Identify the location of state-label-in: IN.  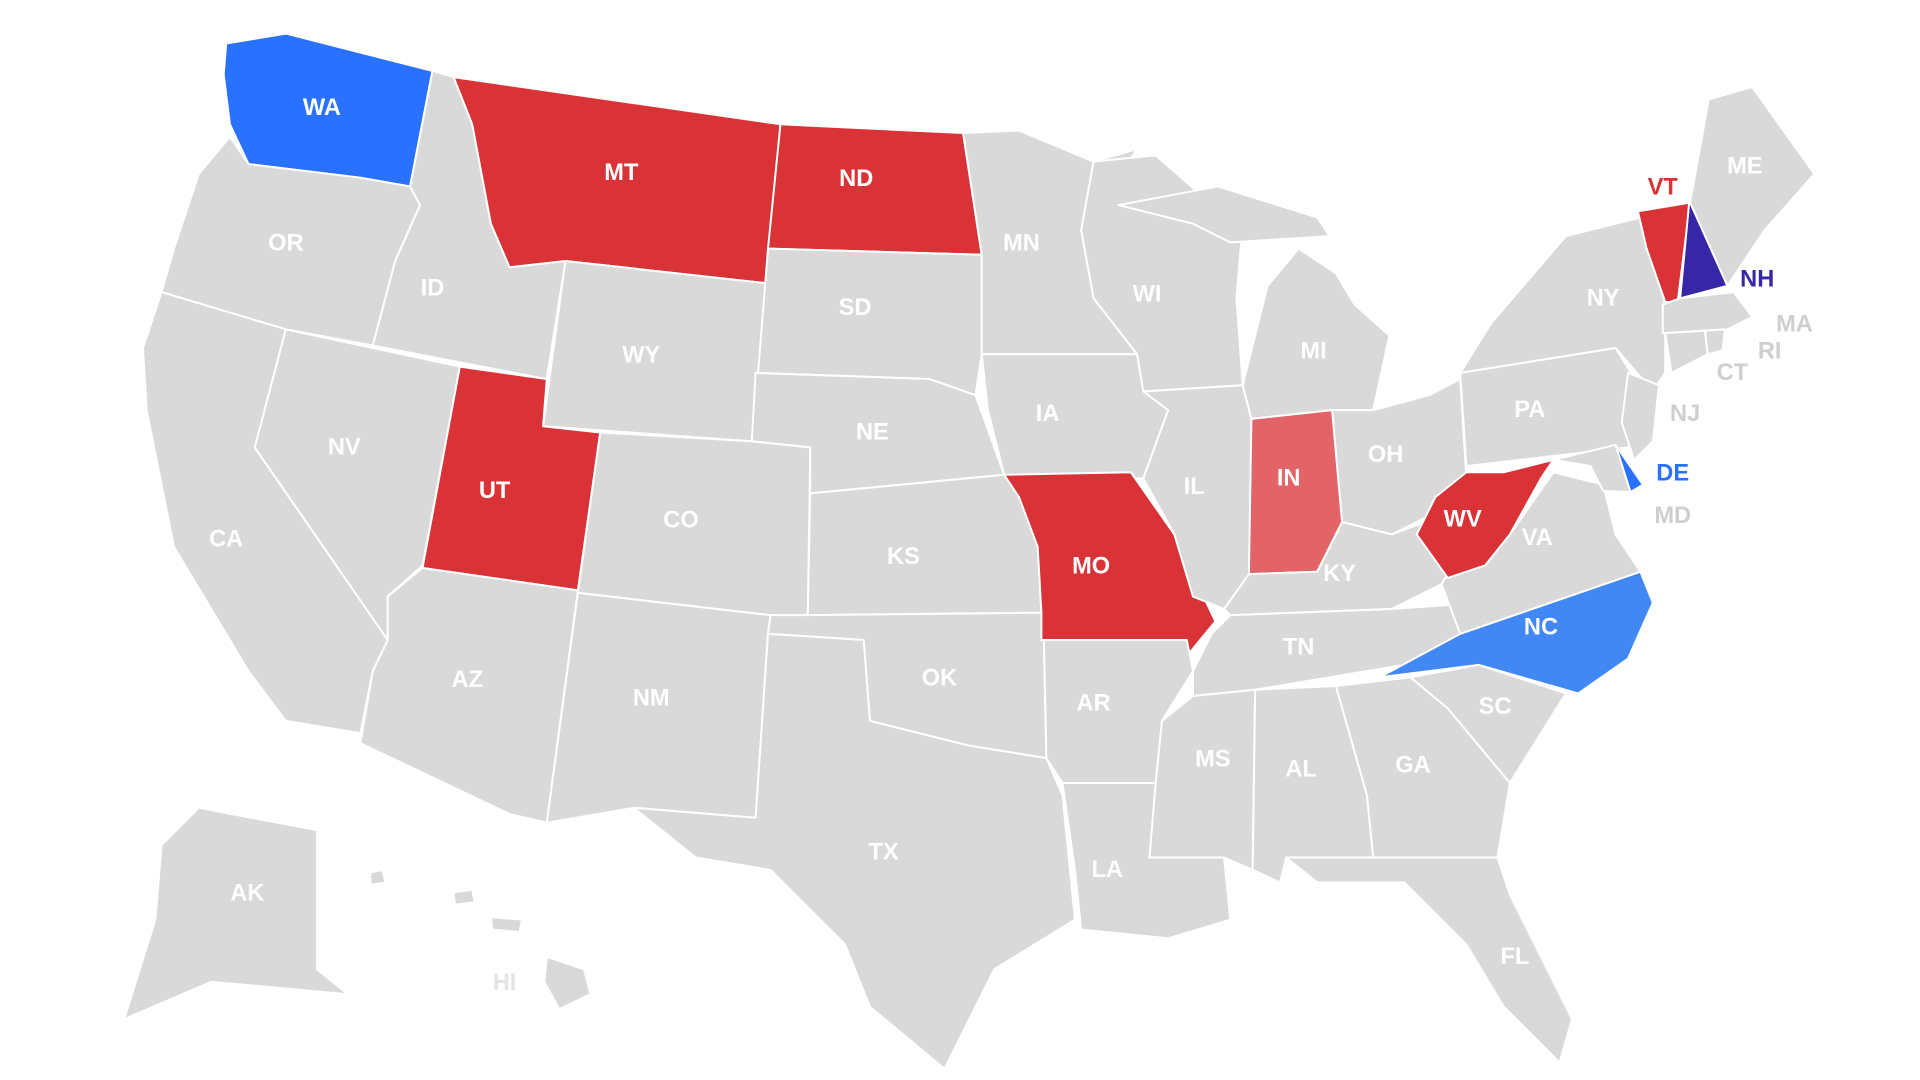
(1289, 478).